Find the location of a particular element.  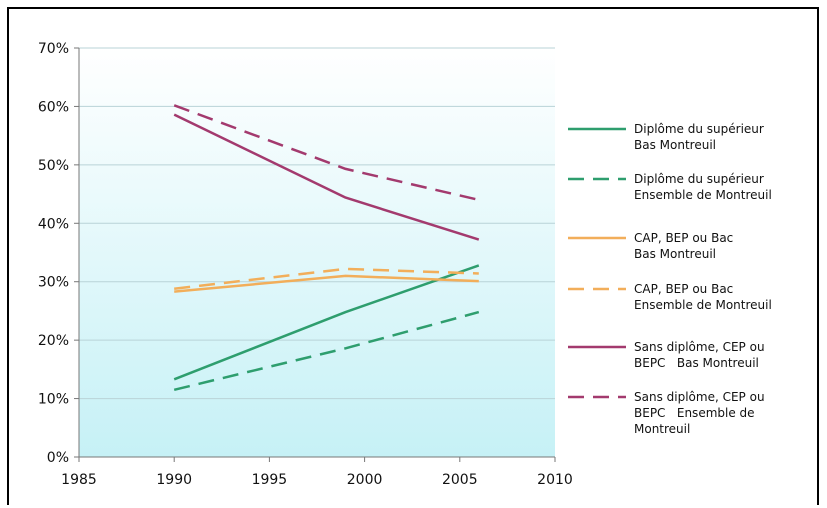

y-tick-labels: 0% 10% 20% 30% 40% 50% 60% 70% is located at coordinates (53, 253).